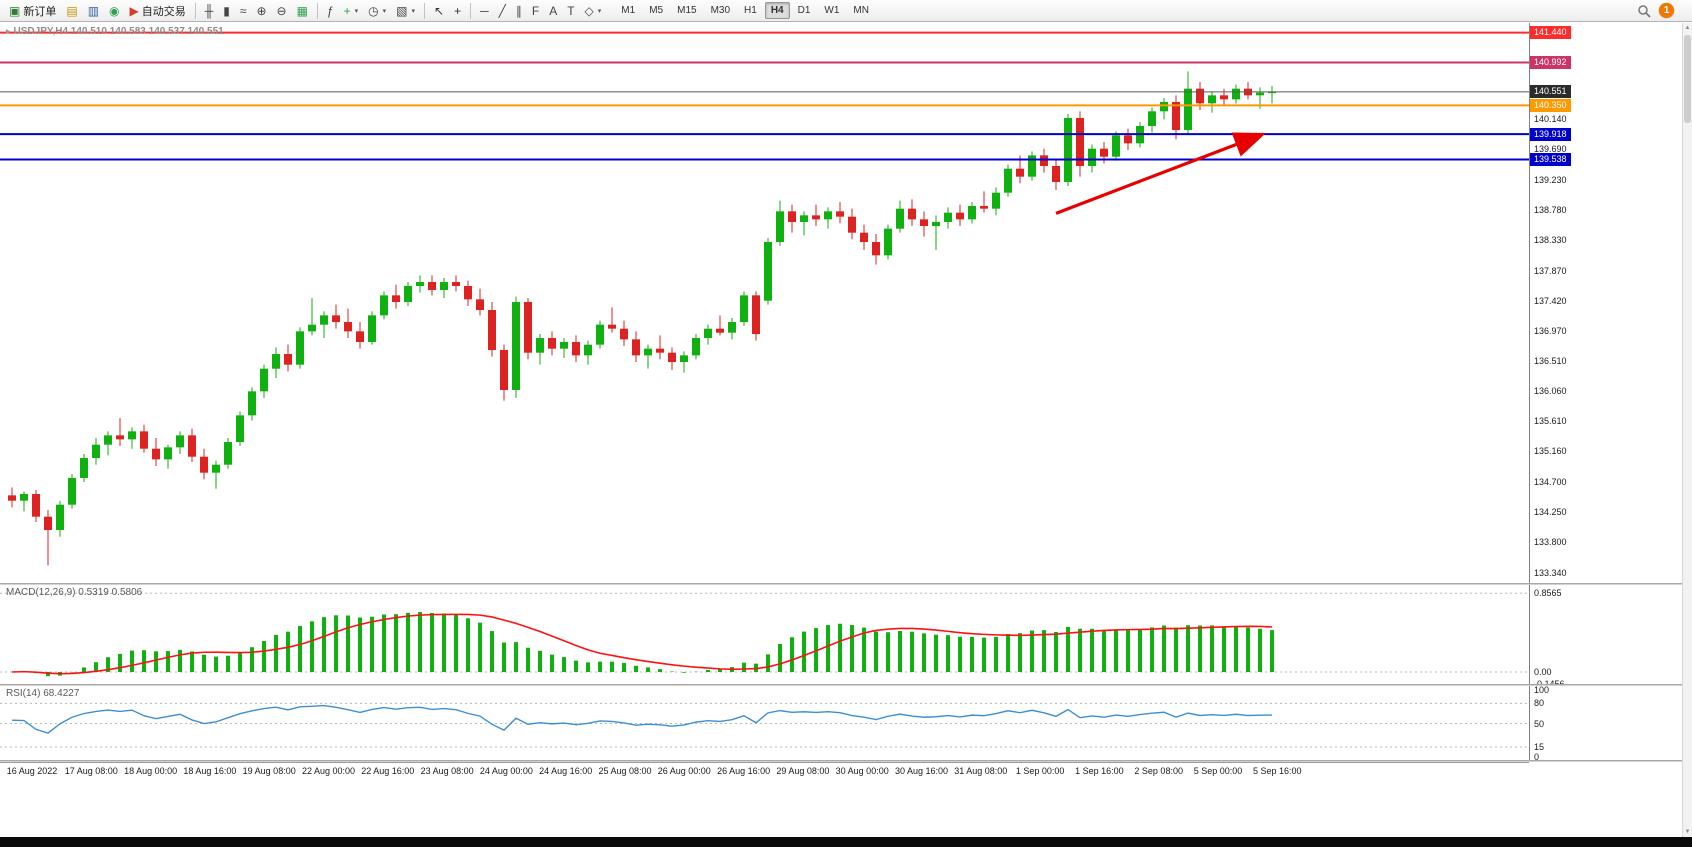 The width and height of the screenshot is (1692, 847). What do you see at coordinates (1644, 11) in the screenshot?
I see `search-icon` at bounding box center [1644, 11].